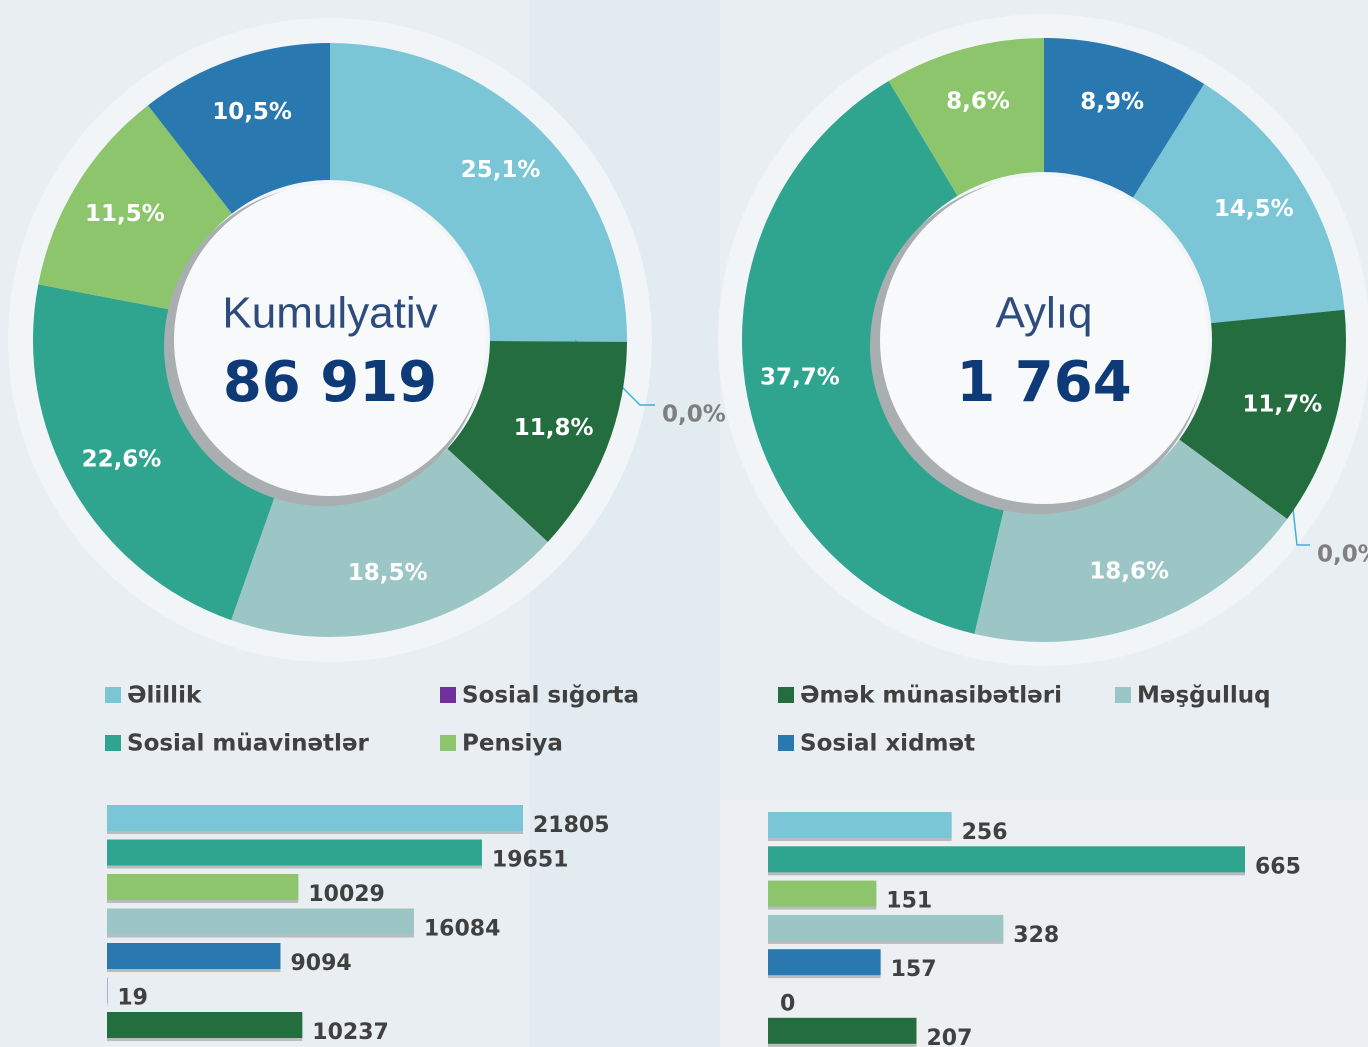 This screenshot has height=1047, width=1368. I want to click on bar-label: 0, so click(787, 1004).